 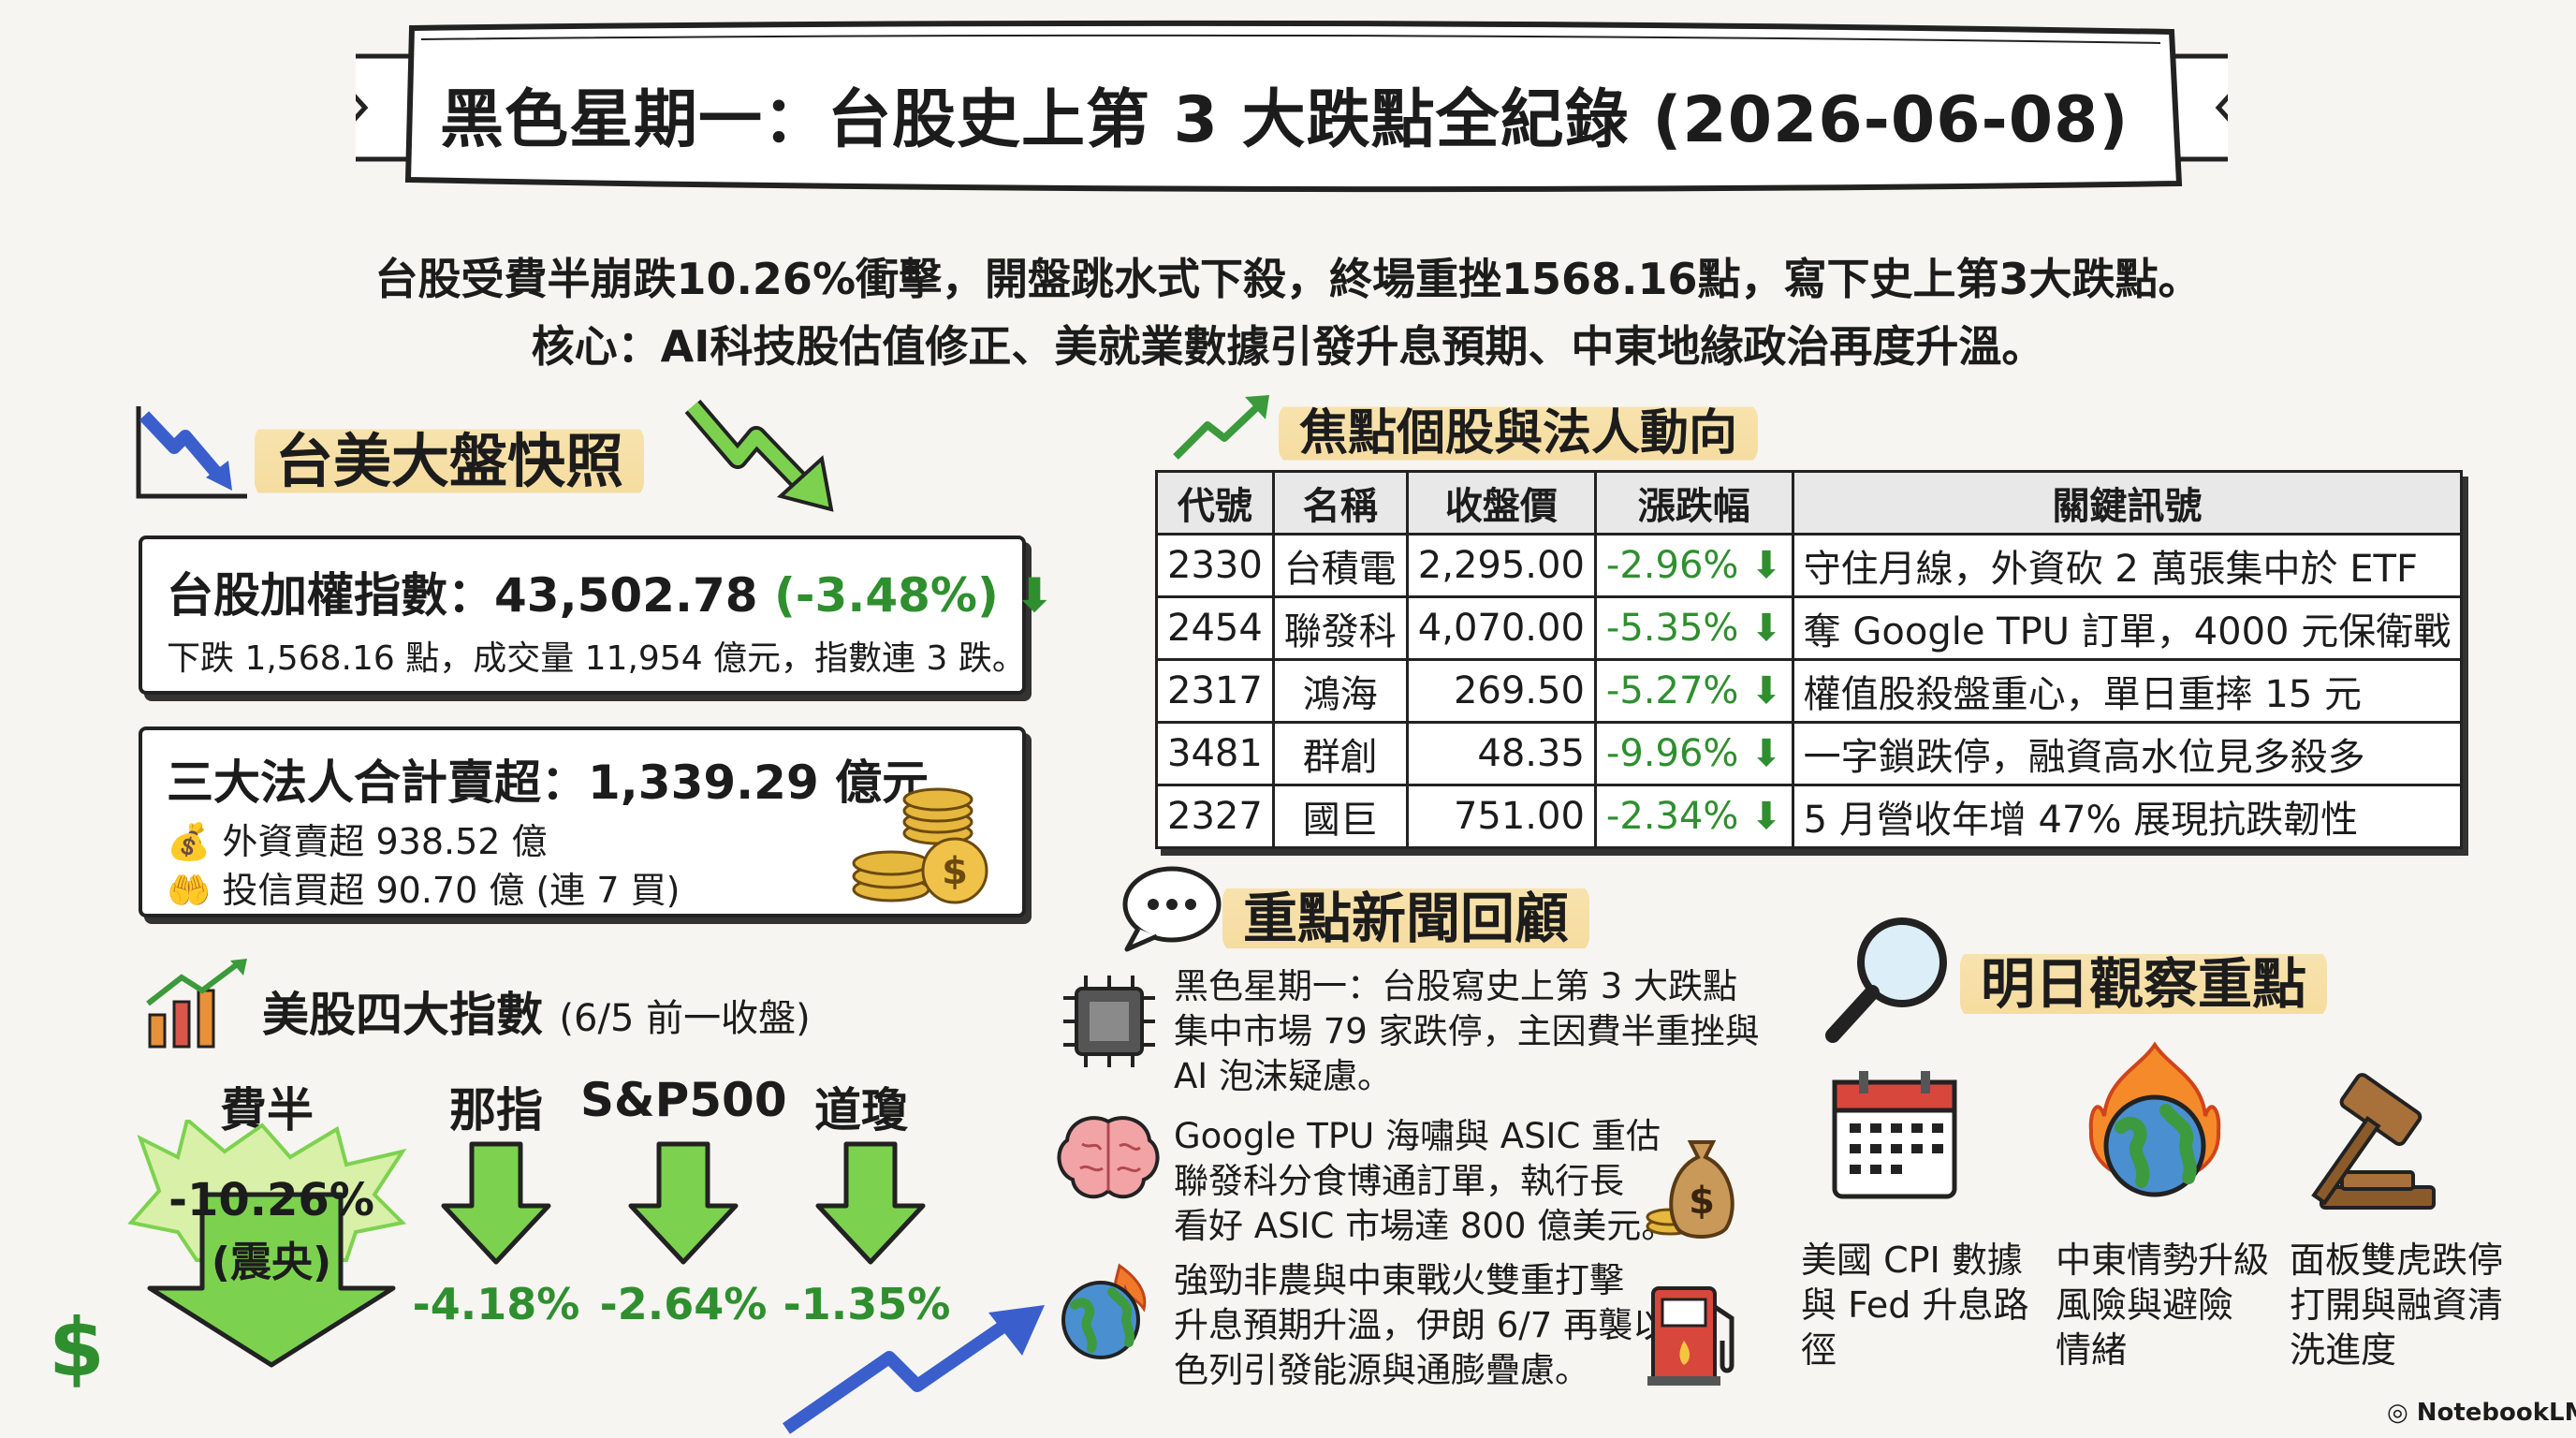 I want to click on index-value-sp500: -2.64%, so click(x=683, y=1304).